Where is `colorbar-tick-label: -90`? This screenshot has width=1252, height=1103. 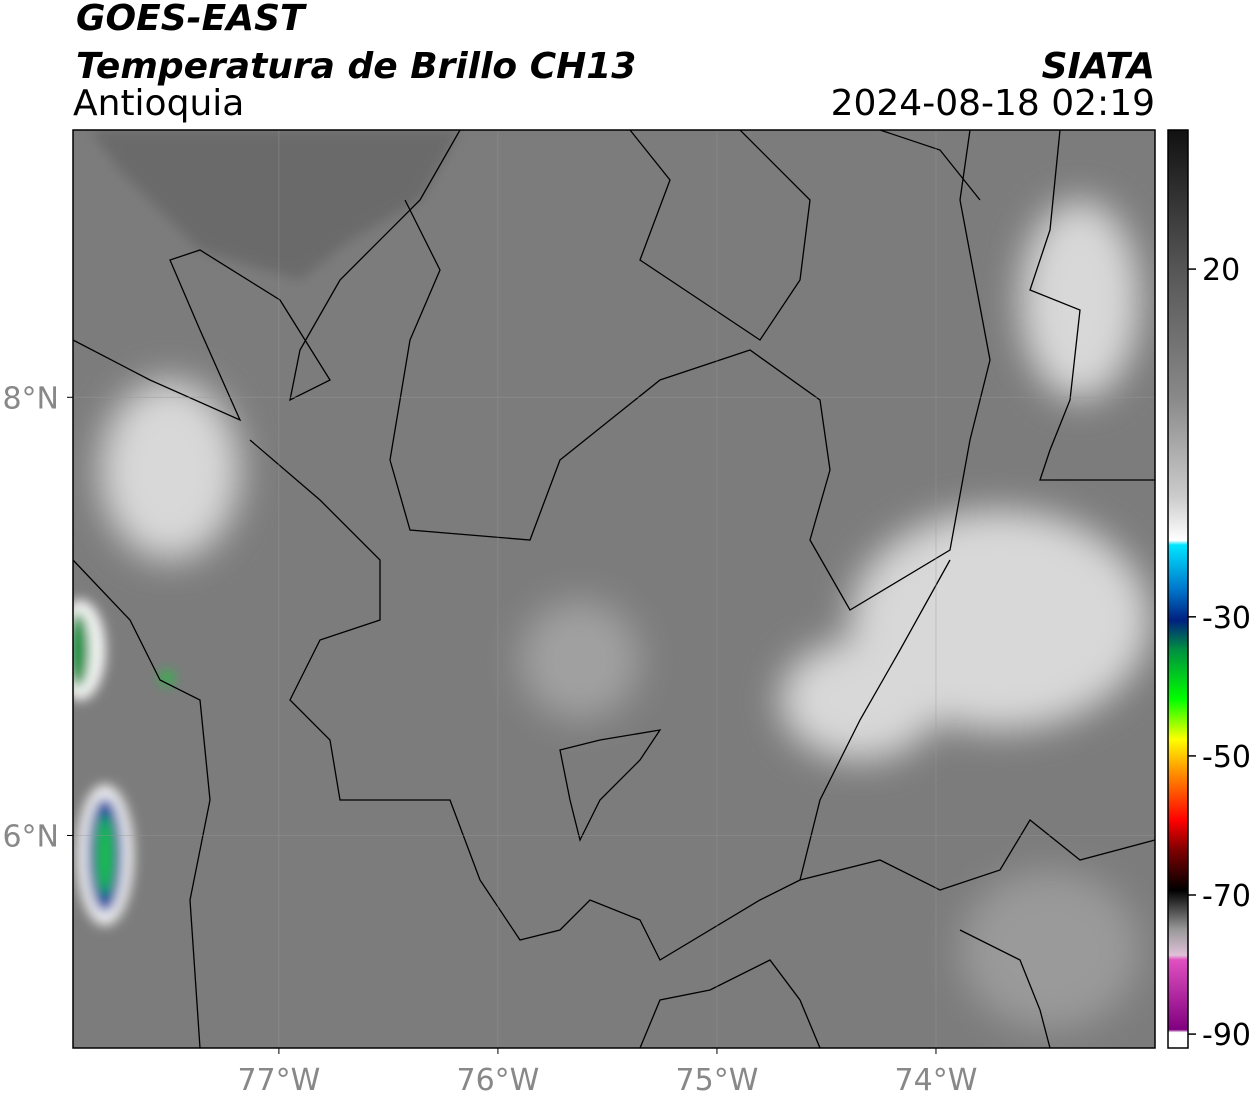 colorbar-tick-label: -90 is located at coordinates (1226, 1035).